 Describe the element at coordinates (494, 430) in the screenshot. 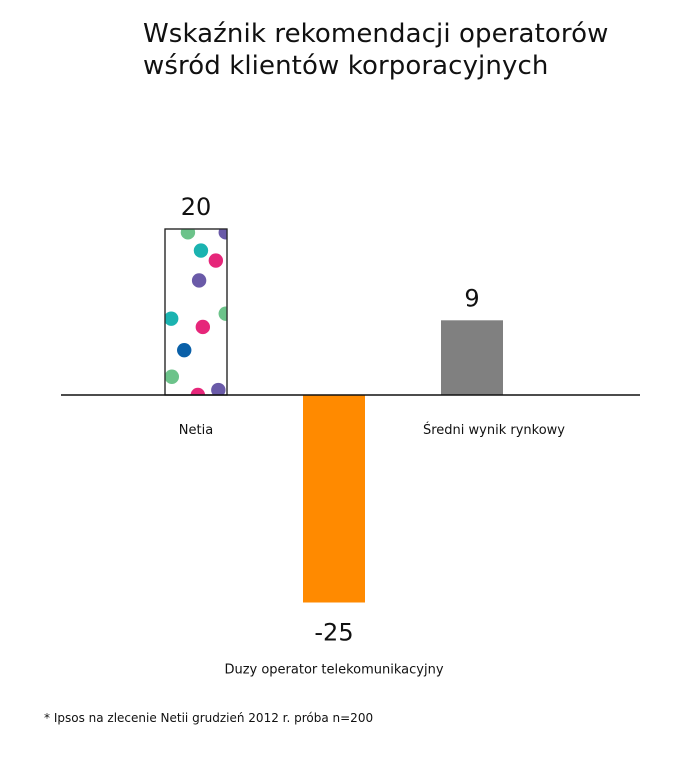

I see `category-label-sredni-wynik-rynkowy: Średni wynik rynkowy` at that location.